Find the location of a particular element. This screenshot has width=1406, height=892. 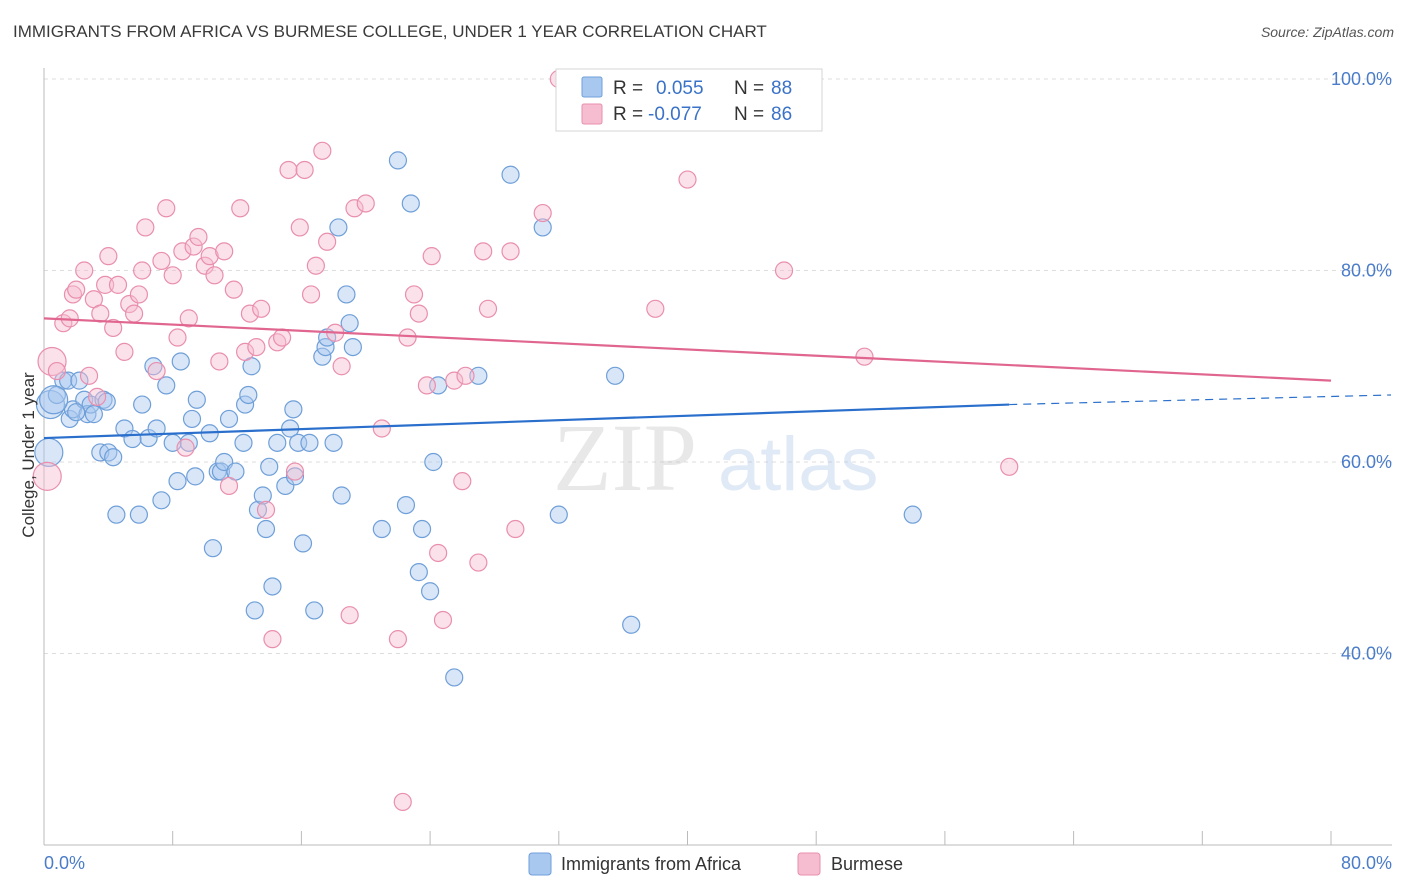

y-axis-label: College, Under 1 year is located at coordinates (28, 455).